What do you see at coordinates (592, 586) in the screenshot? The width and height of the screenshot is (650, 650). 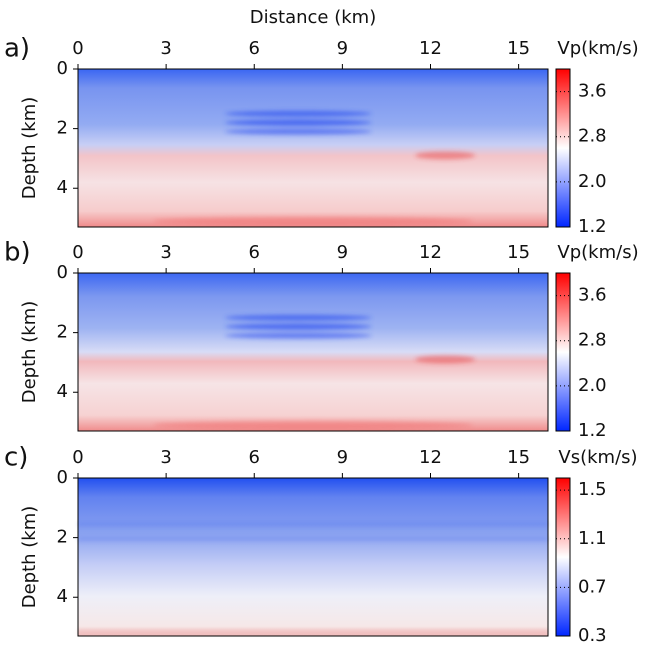 I see `colorbar-tick-label: 0.7` at bounding box center [592, 586].